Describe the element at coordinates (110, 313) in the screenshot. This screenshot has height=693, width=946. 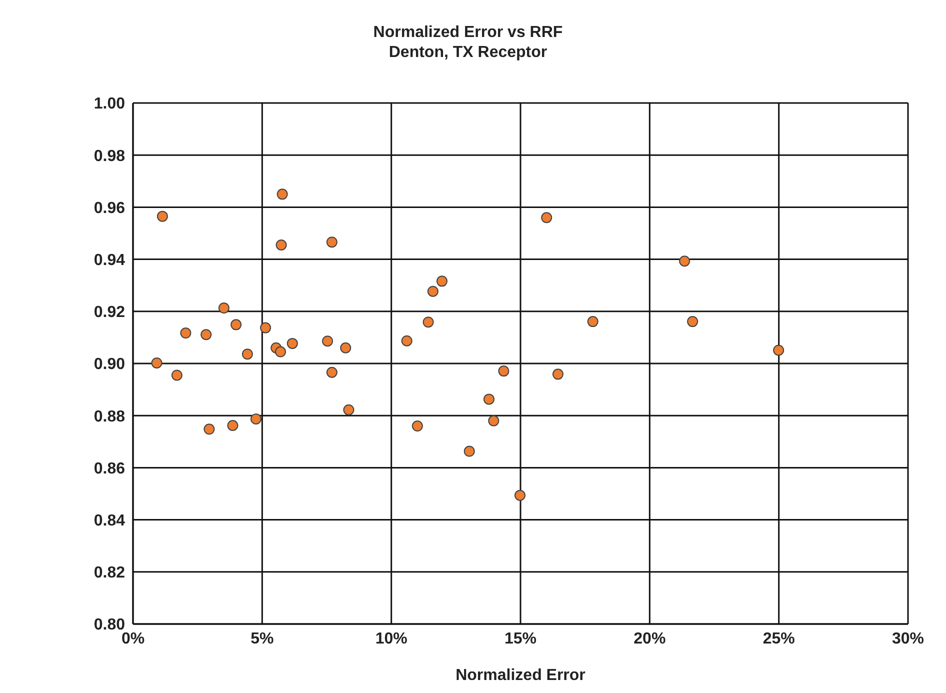
I see `y-tick-label: 0.92` at that location.